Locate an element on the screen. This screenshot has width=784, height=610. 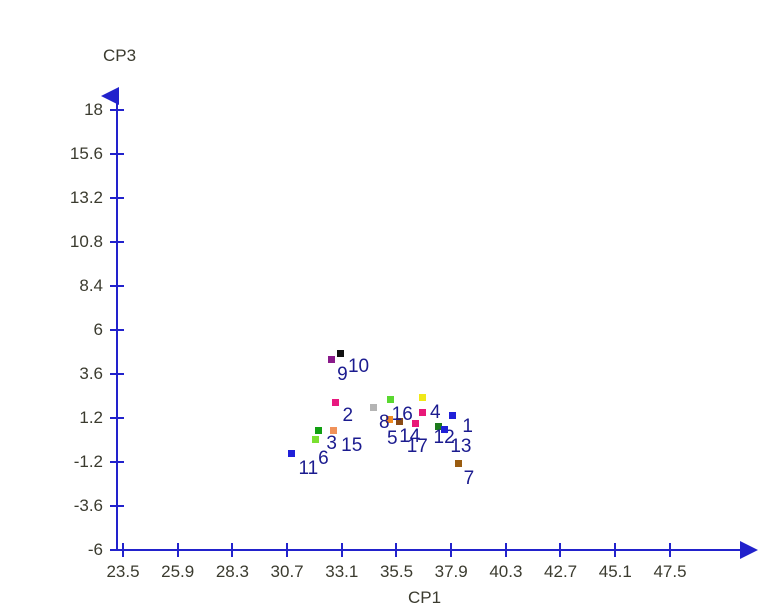
data-point-label: 15 is located at coordinates (352, 446).